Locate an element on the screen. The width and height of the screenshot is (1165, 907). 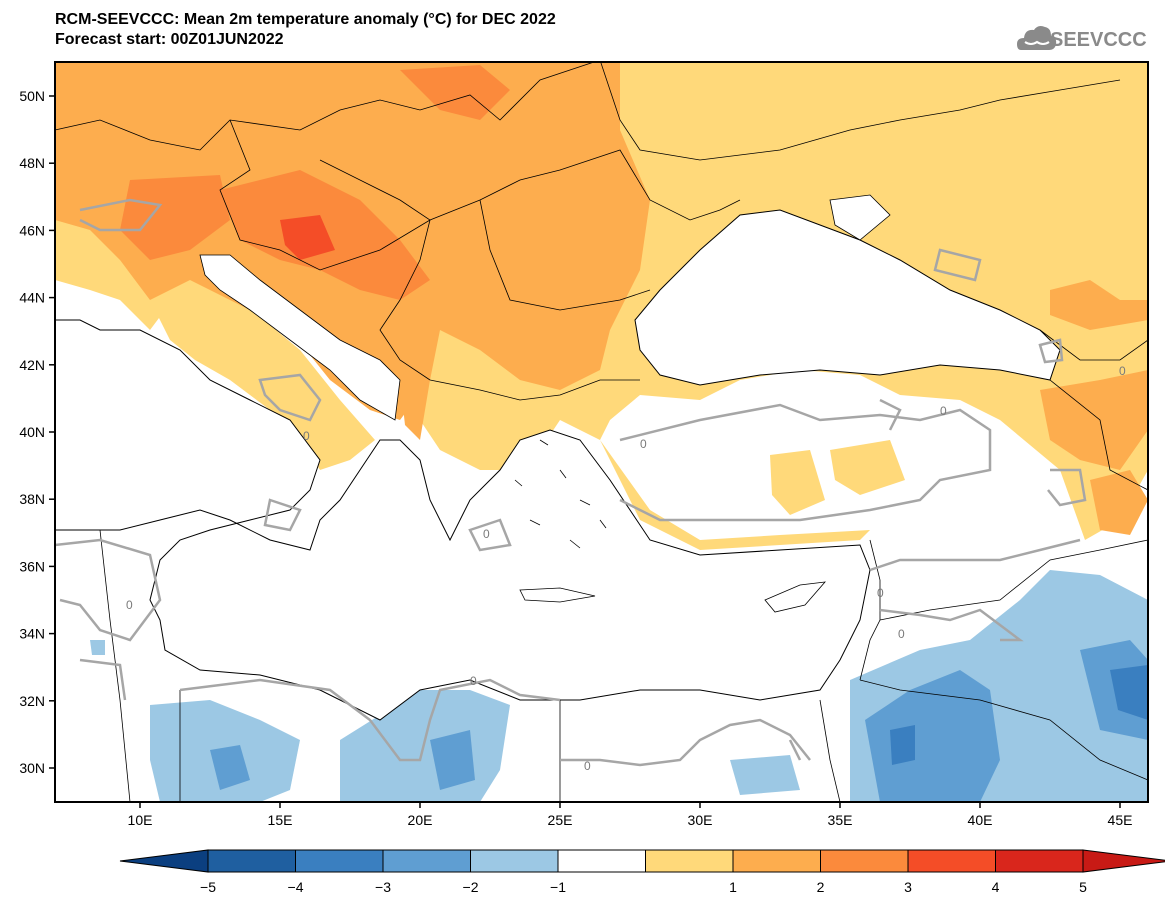
lat-label: 42N is located at coordinates (32, 365).